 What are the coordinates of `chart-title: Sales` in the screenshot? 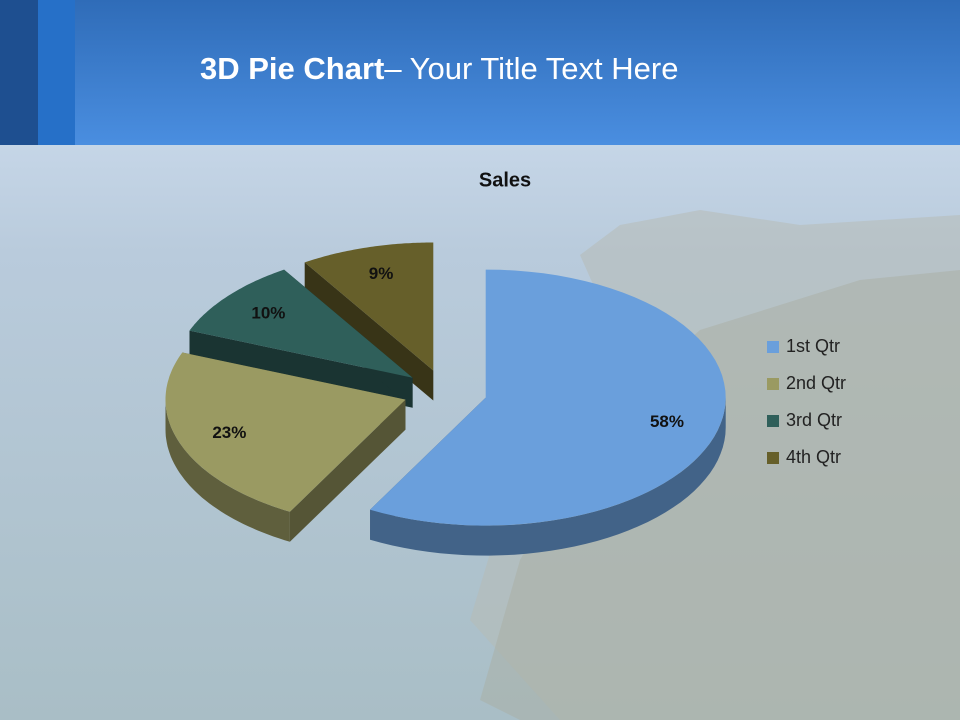 It's located at (505, 180).